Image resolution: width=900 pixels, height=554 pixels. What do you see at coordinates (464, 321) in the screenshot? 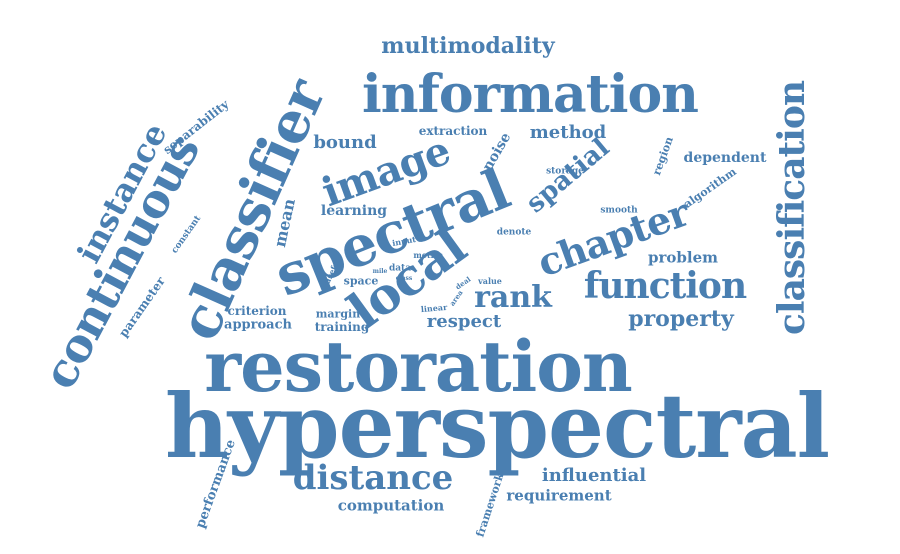
I see `word-respect: respect` at bounding box center [464, 321].